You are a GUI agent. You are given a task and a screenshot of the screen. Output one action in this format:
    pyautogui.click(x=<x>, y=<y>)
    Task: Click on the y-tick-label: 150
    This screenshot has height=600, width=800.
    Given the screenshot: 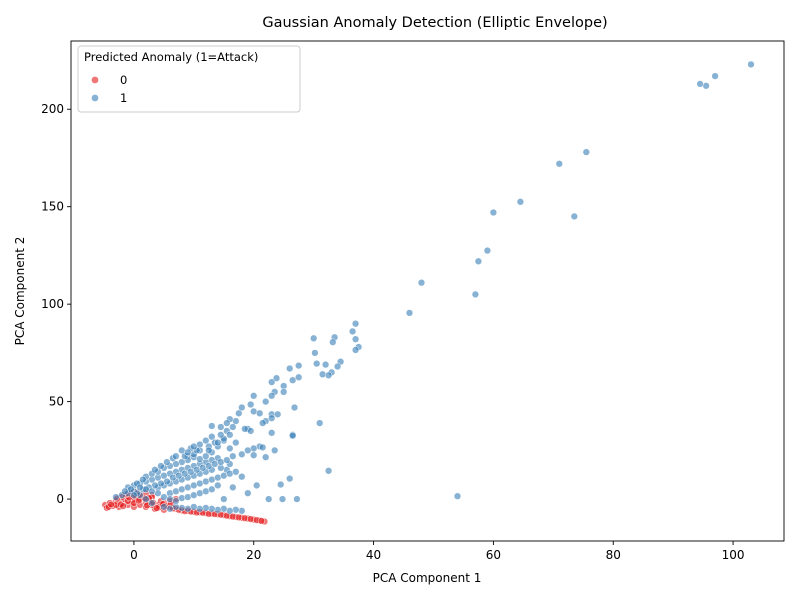 What is the action you would take?
    pyautogui.click(x=52, y=207)
    